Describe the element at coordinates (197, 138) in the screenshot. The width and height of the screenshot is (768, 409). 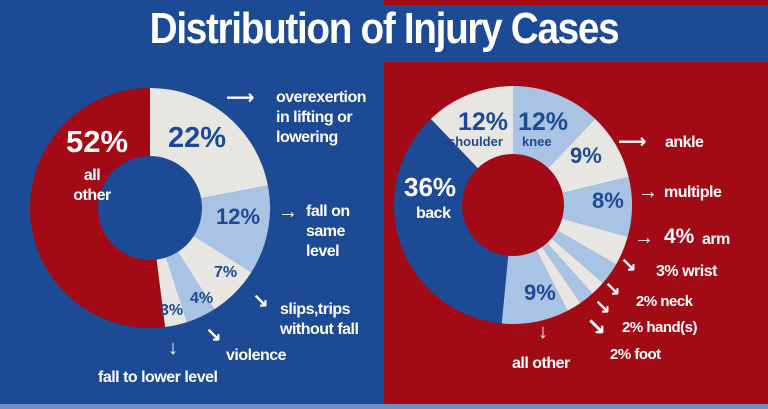
I see `value-label-overexertion: 22%` at that location.